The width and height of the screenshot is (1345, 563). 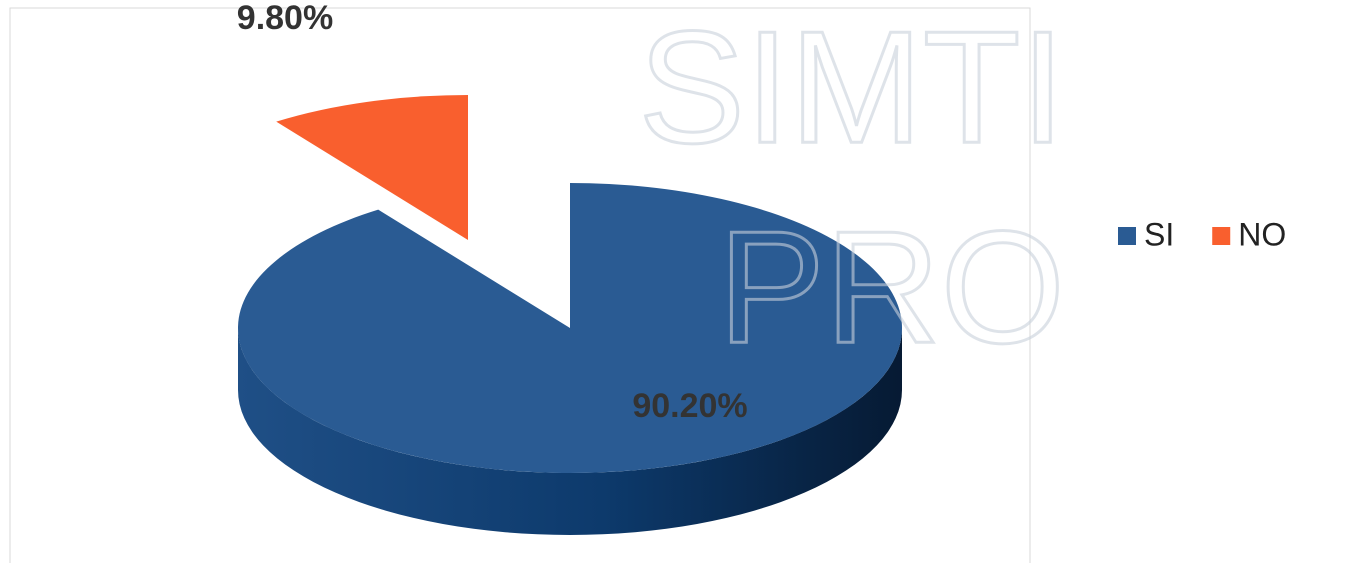 I want to click on legend-label: SI, so click(x=1159, y=234).